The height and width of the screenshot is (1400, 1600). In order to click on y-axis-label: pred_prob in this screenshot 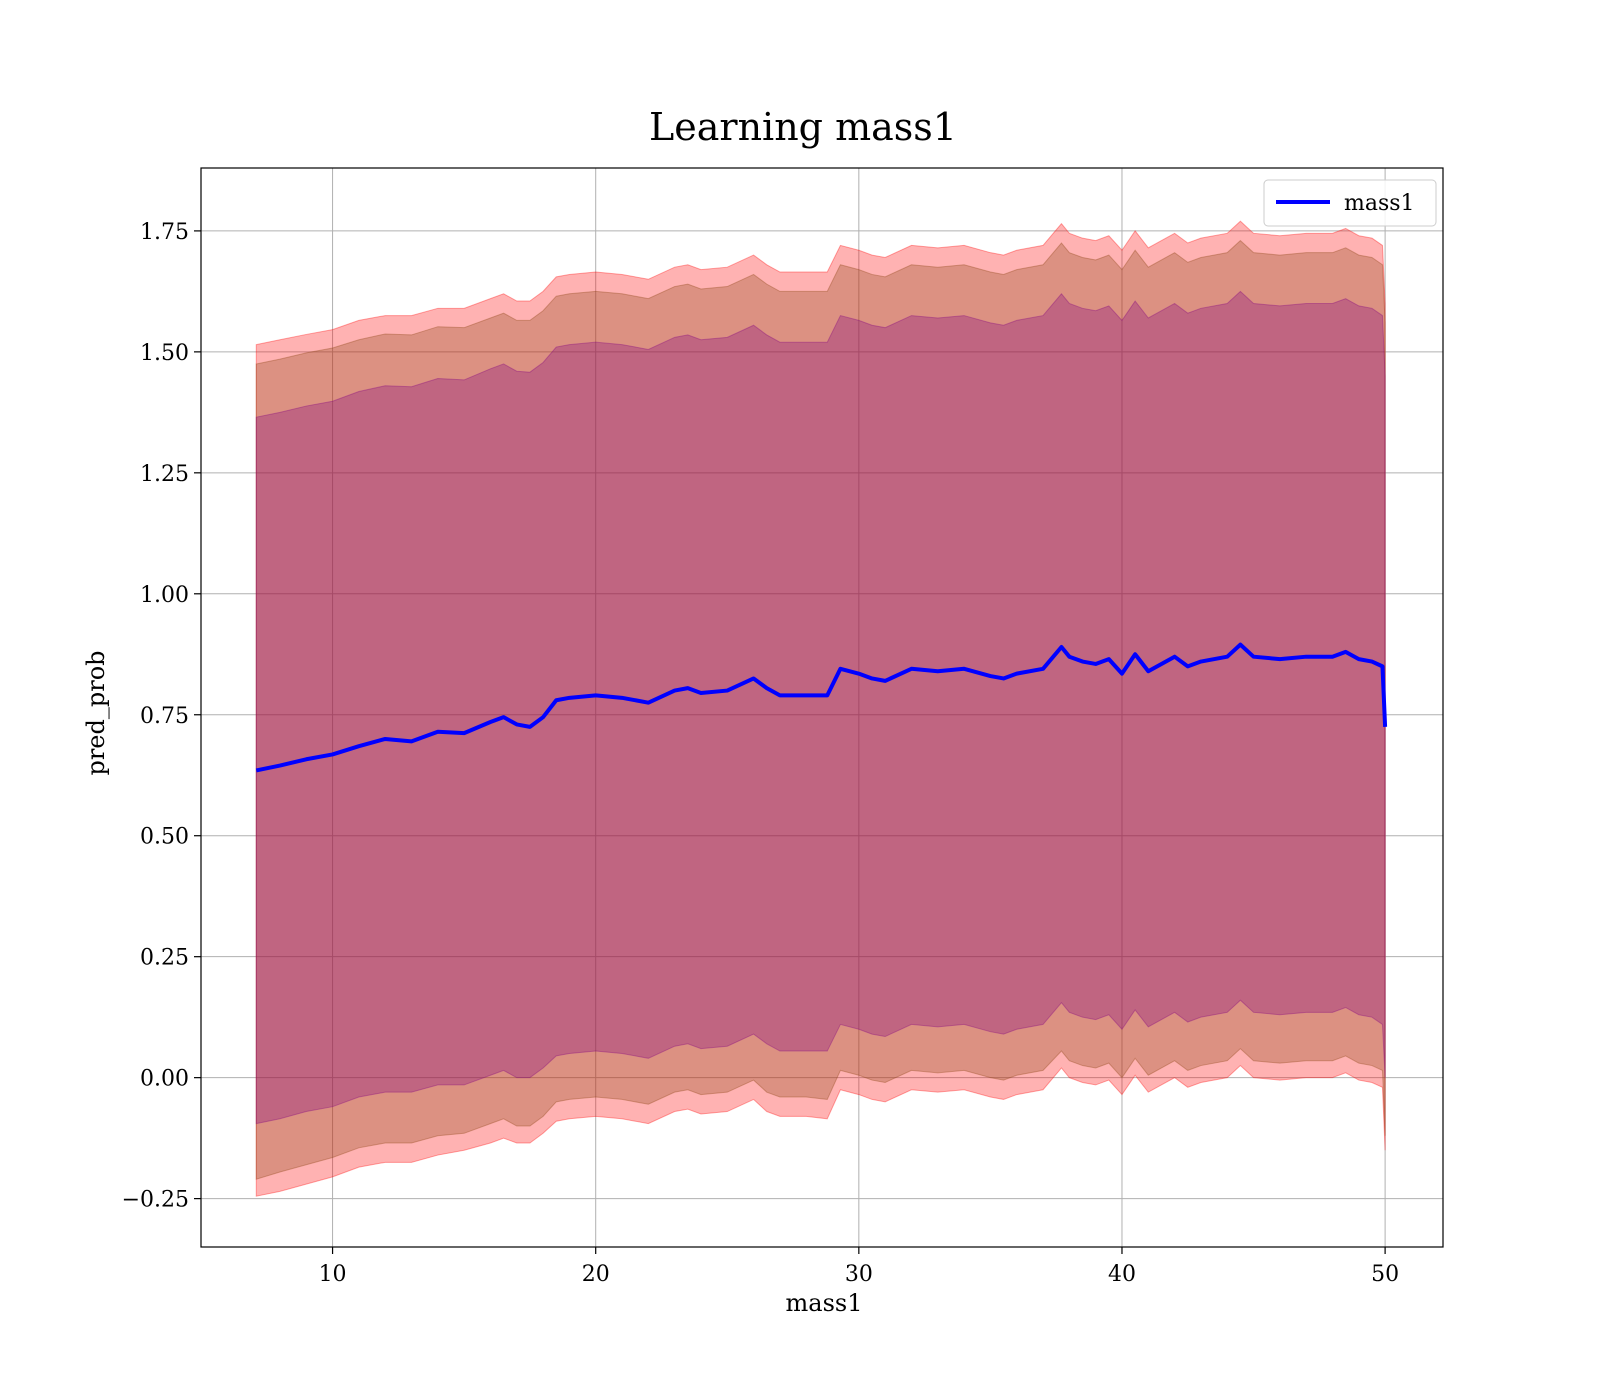, I will do `click(96, 712)`.